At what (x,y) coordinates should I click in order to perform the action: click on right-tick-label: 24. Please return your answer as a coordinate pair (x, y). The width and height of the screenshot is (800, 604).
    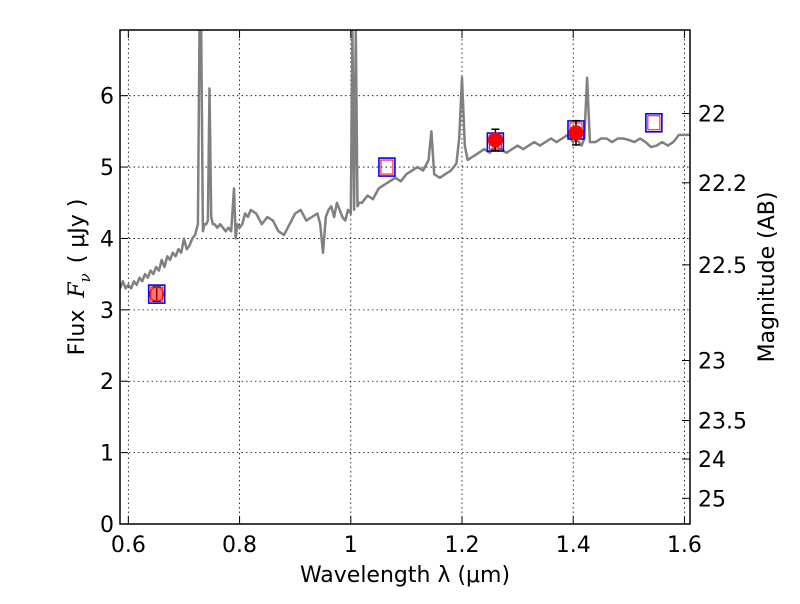
    Looking at the image, I should click on (712, 460).